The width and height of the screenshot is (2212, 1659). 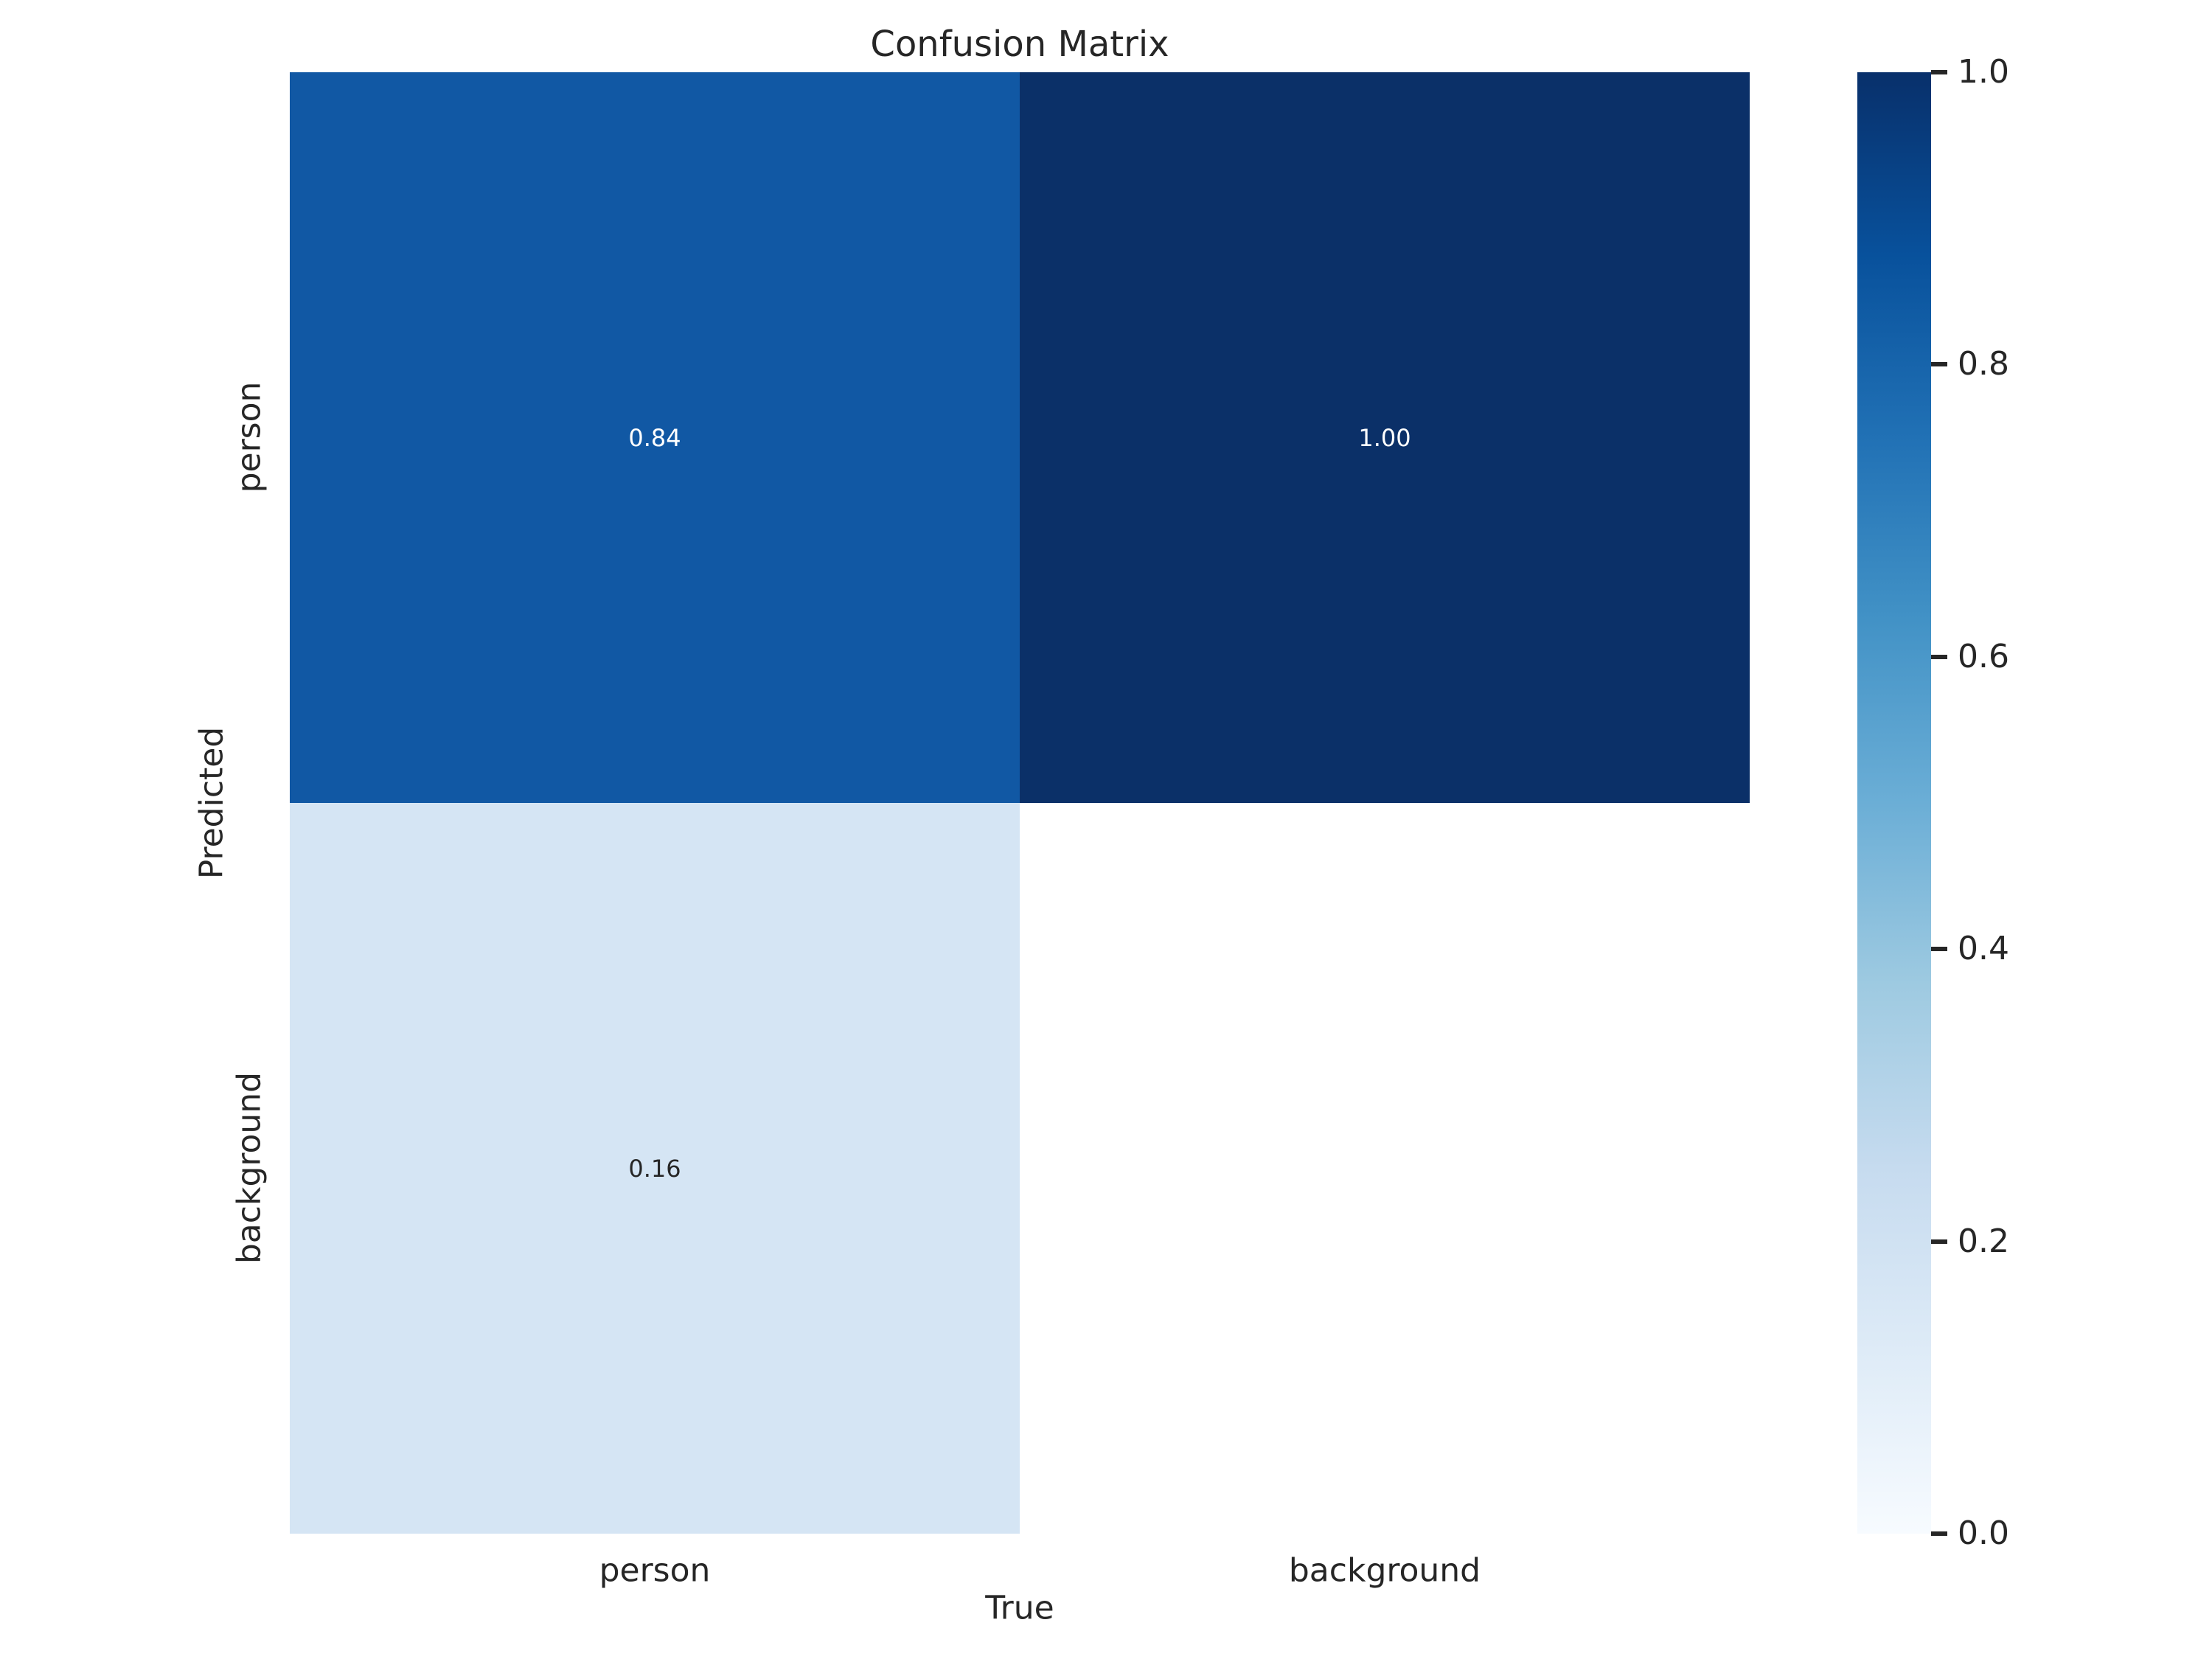 I want to click on colorbar-tick-label: 1.0, so click(x=1983, y=72).